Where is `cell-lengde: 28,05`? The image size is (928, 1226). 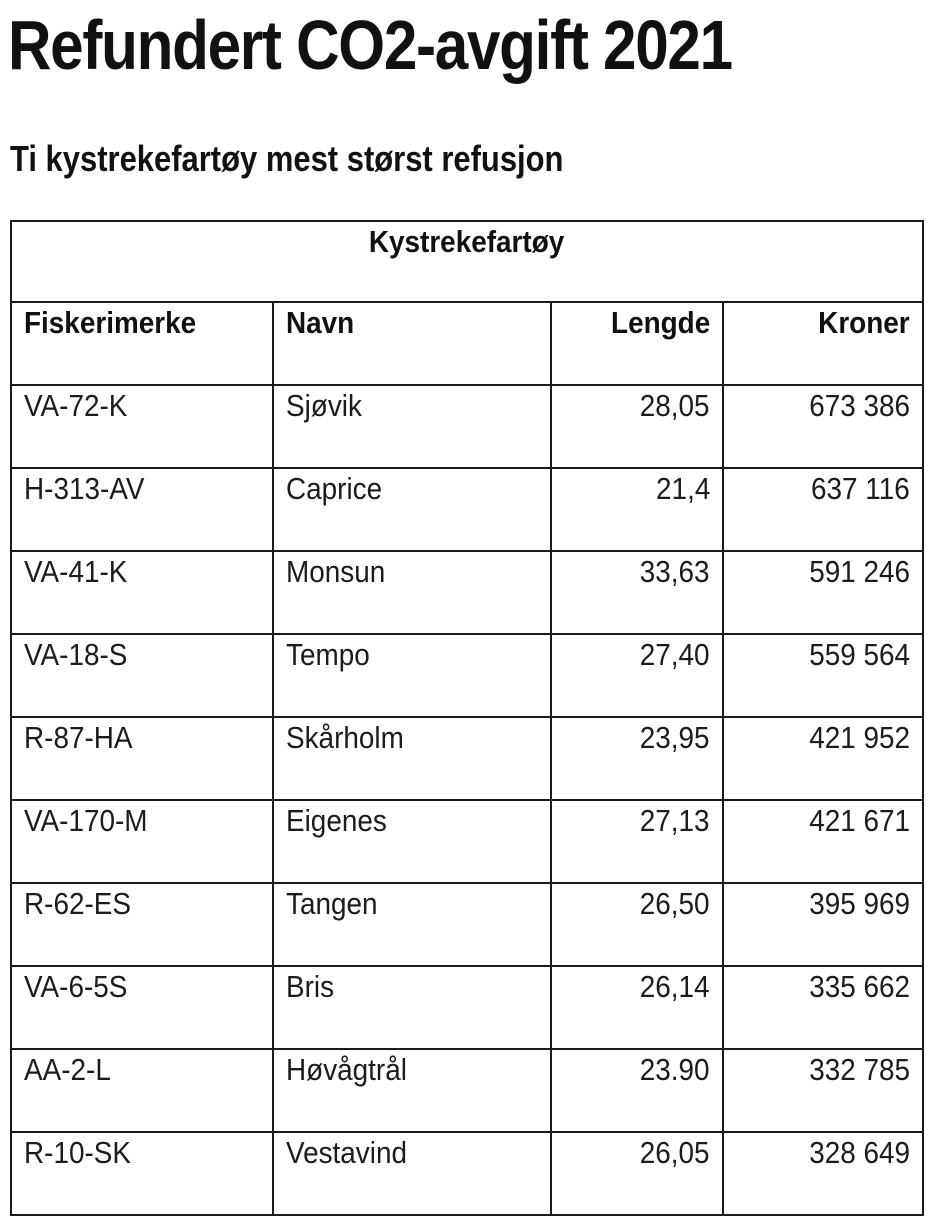 cell-lengde: 28,05 is located at coordinates (637, 426).